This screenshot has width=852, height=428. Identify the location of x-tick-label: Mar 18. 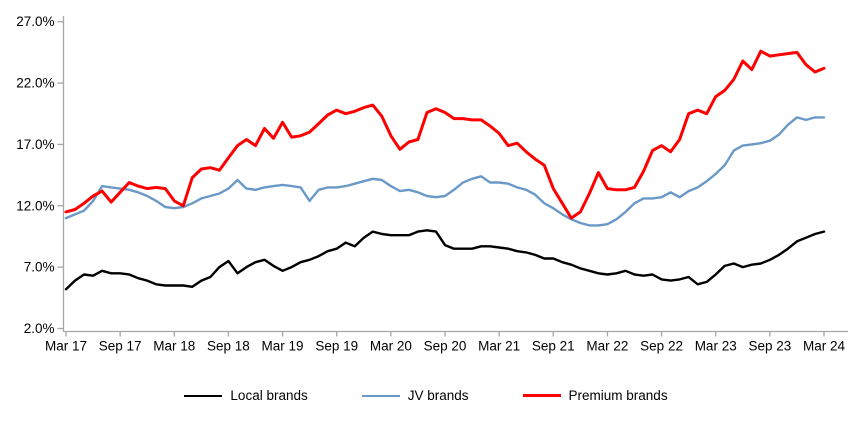
(174, 346).